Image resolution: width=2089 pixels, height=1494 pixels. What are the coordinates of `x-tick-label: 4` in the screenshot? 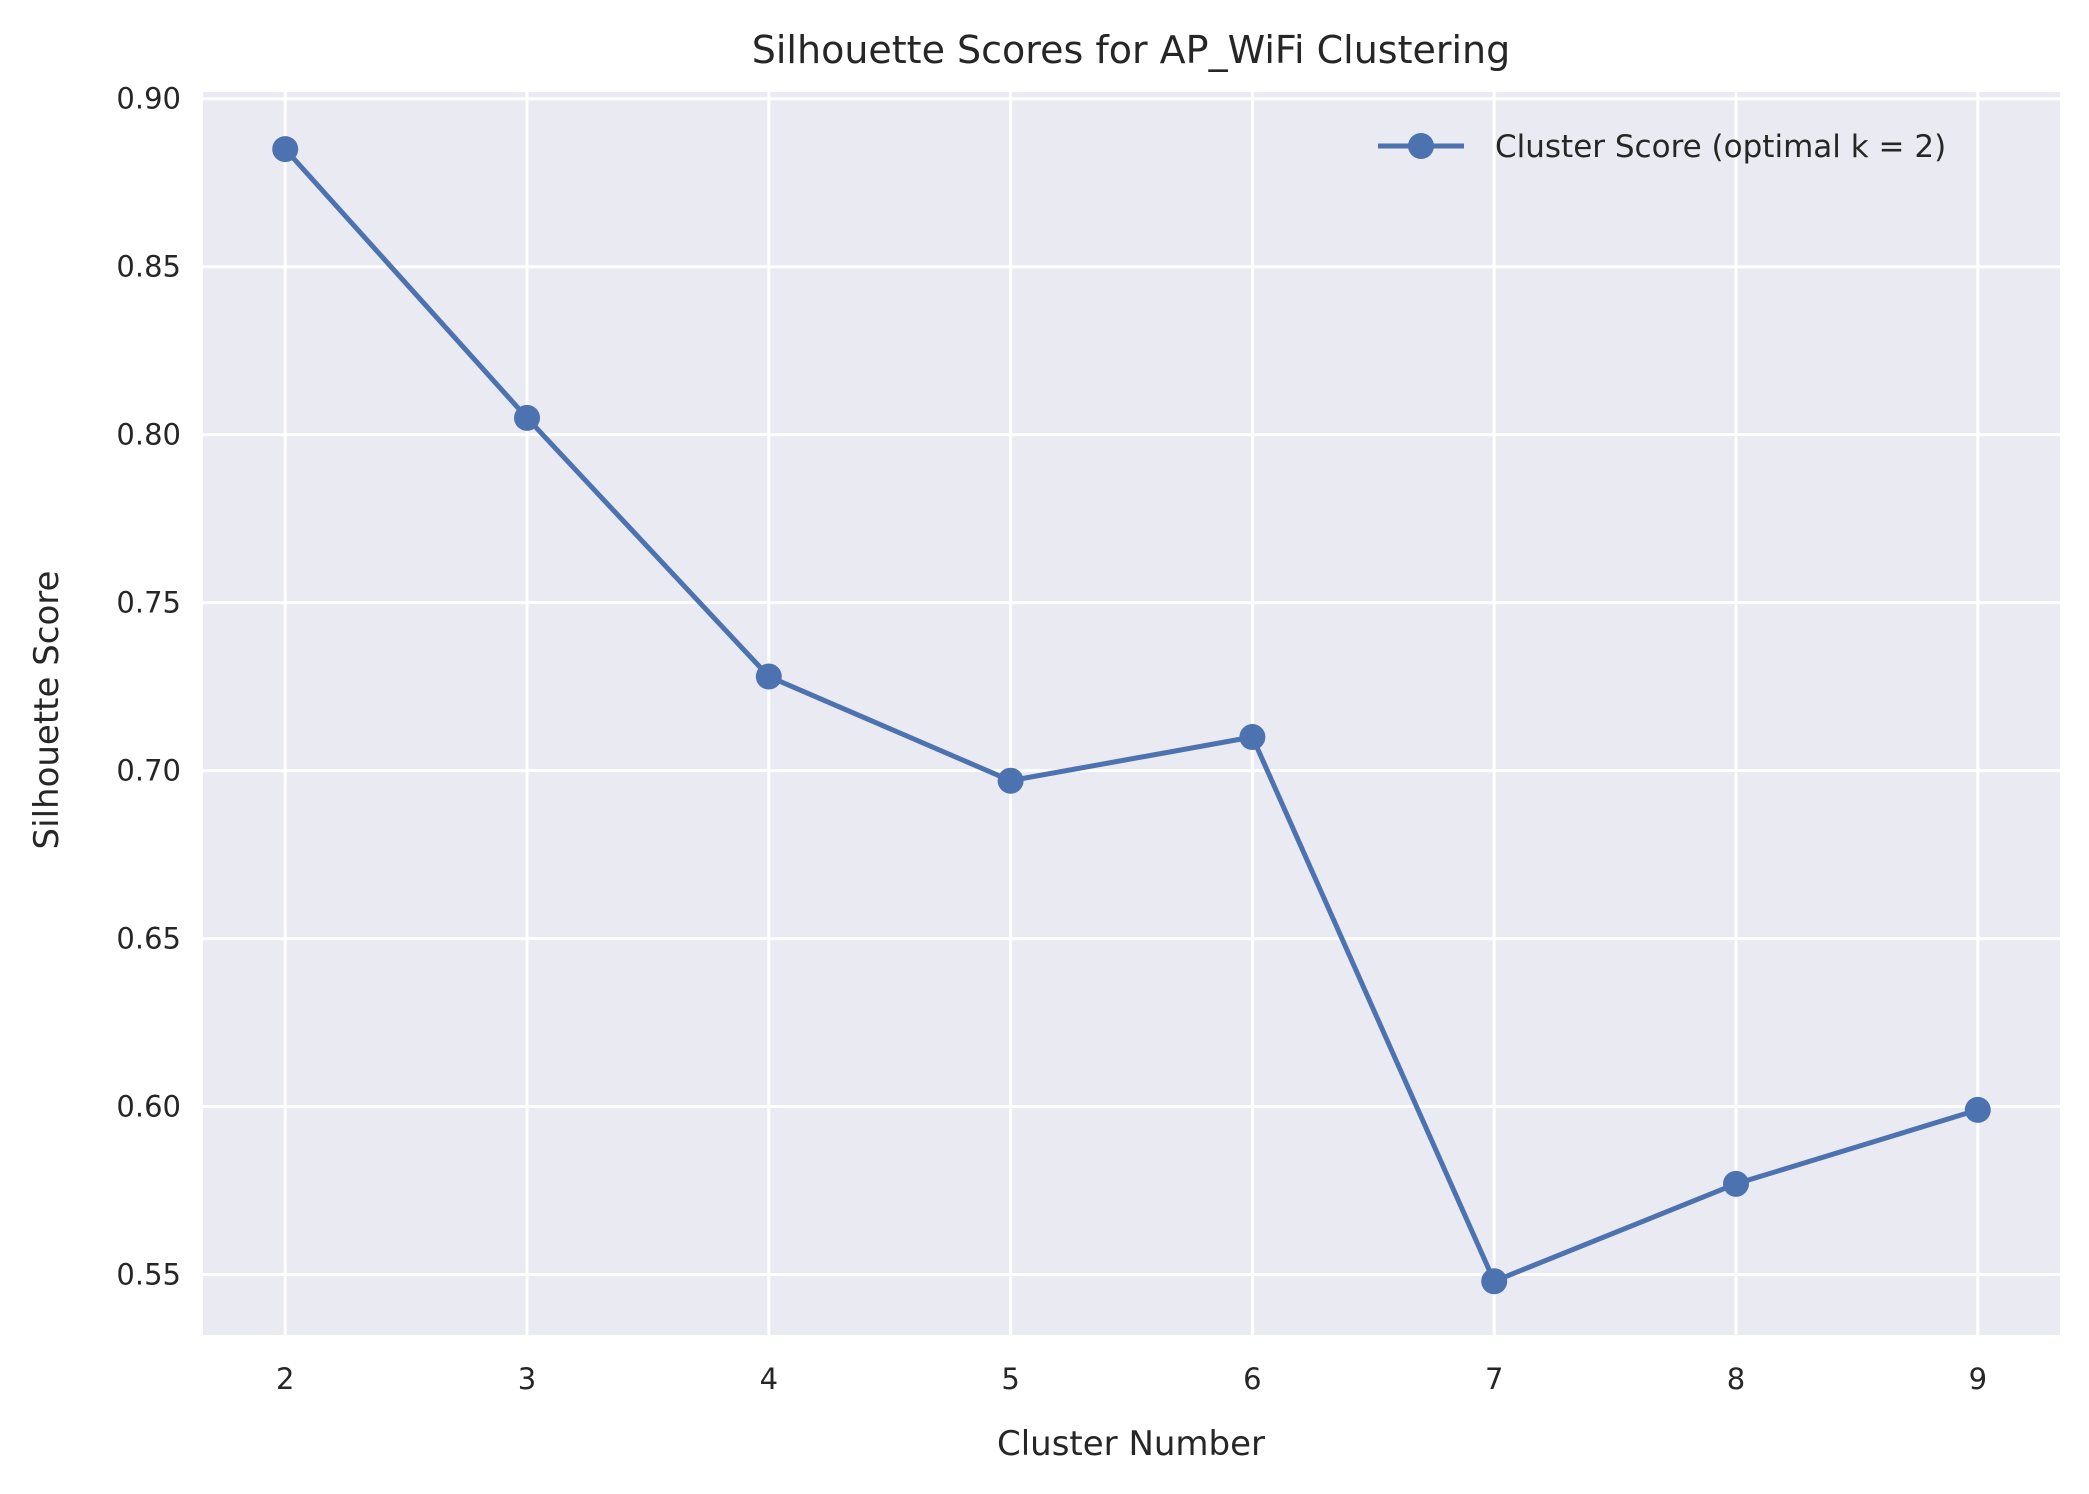 It's located at (769, 1379).